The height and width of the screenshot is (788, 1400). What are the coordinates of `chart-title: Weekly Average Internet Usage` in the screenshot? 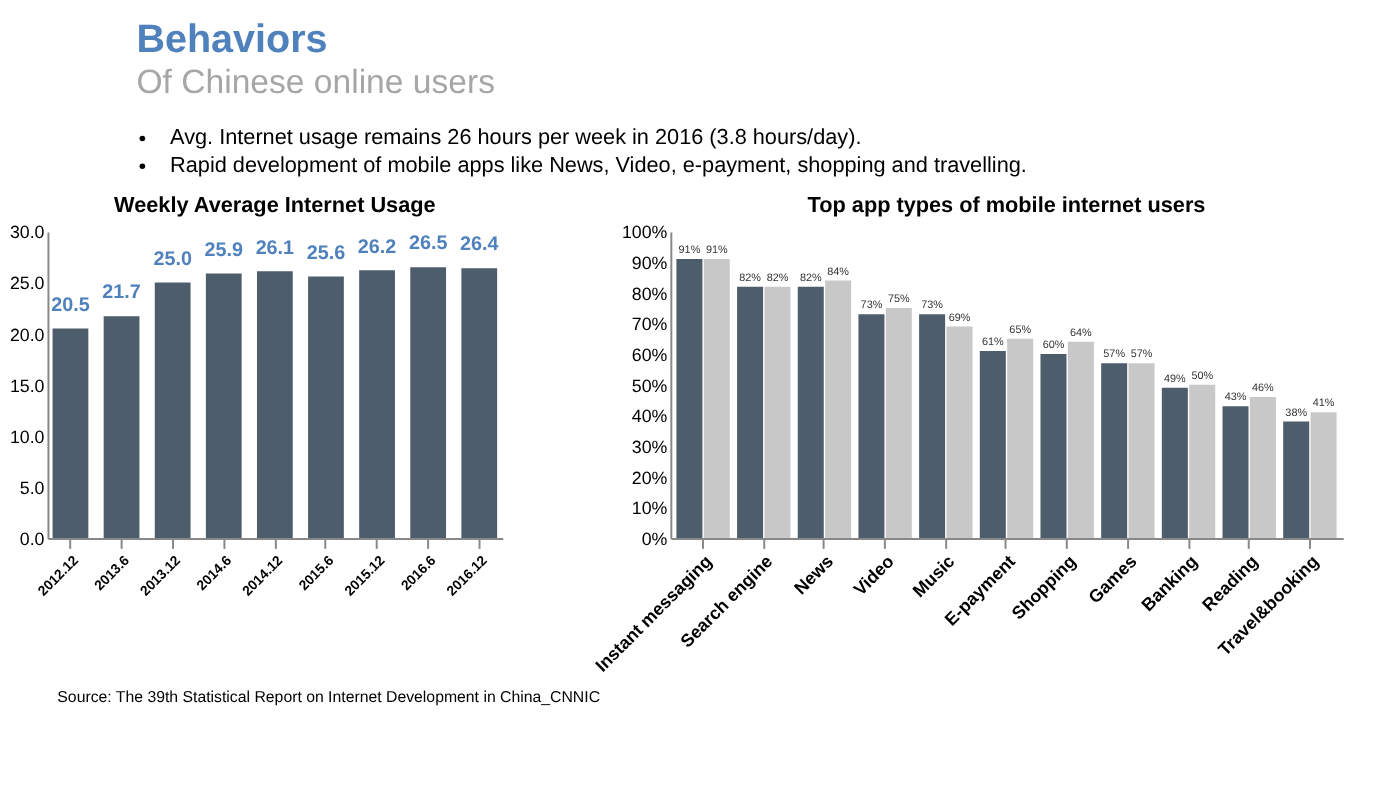 It's located at (275, 205).